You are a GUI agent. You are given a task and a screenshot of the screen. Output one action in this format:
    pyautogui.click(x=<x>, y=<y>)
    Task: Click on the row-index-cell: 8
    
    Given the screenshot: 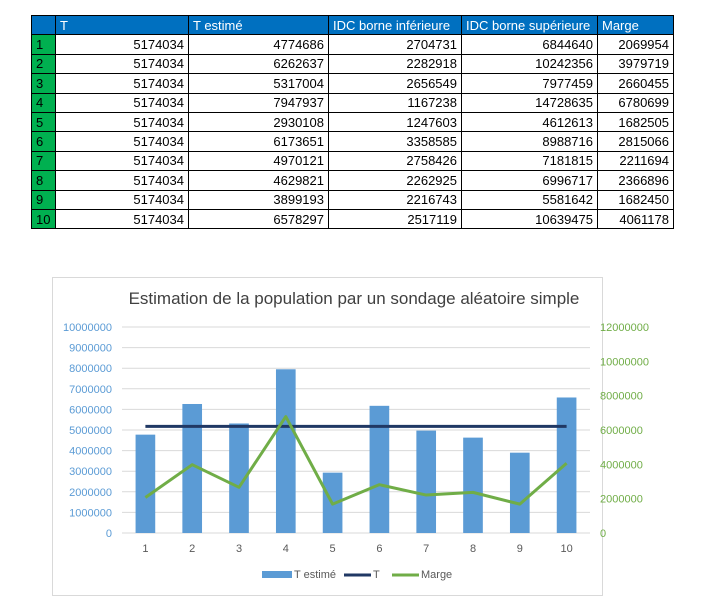 What is the action you would take?
    pyautogui.click(x=43, y=180)
    